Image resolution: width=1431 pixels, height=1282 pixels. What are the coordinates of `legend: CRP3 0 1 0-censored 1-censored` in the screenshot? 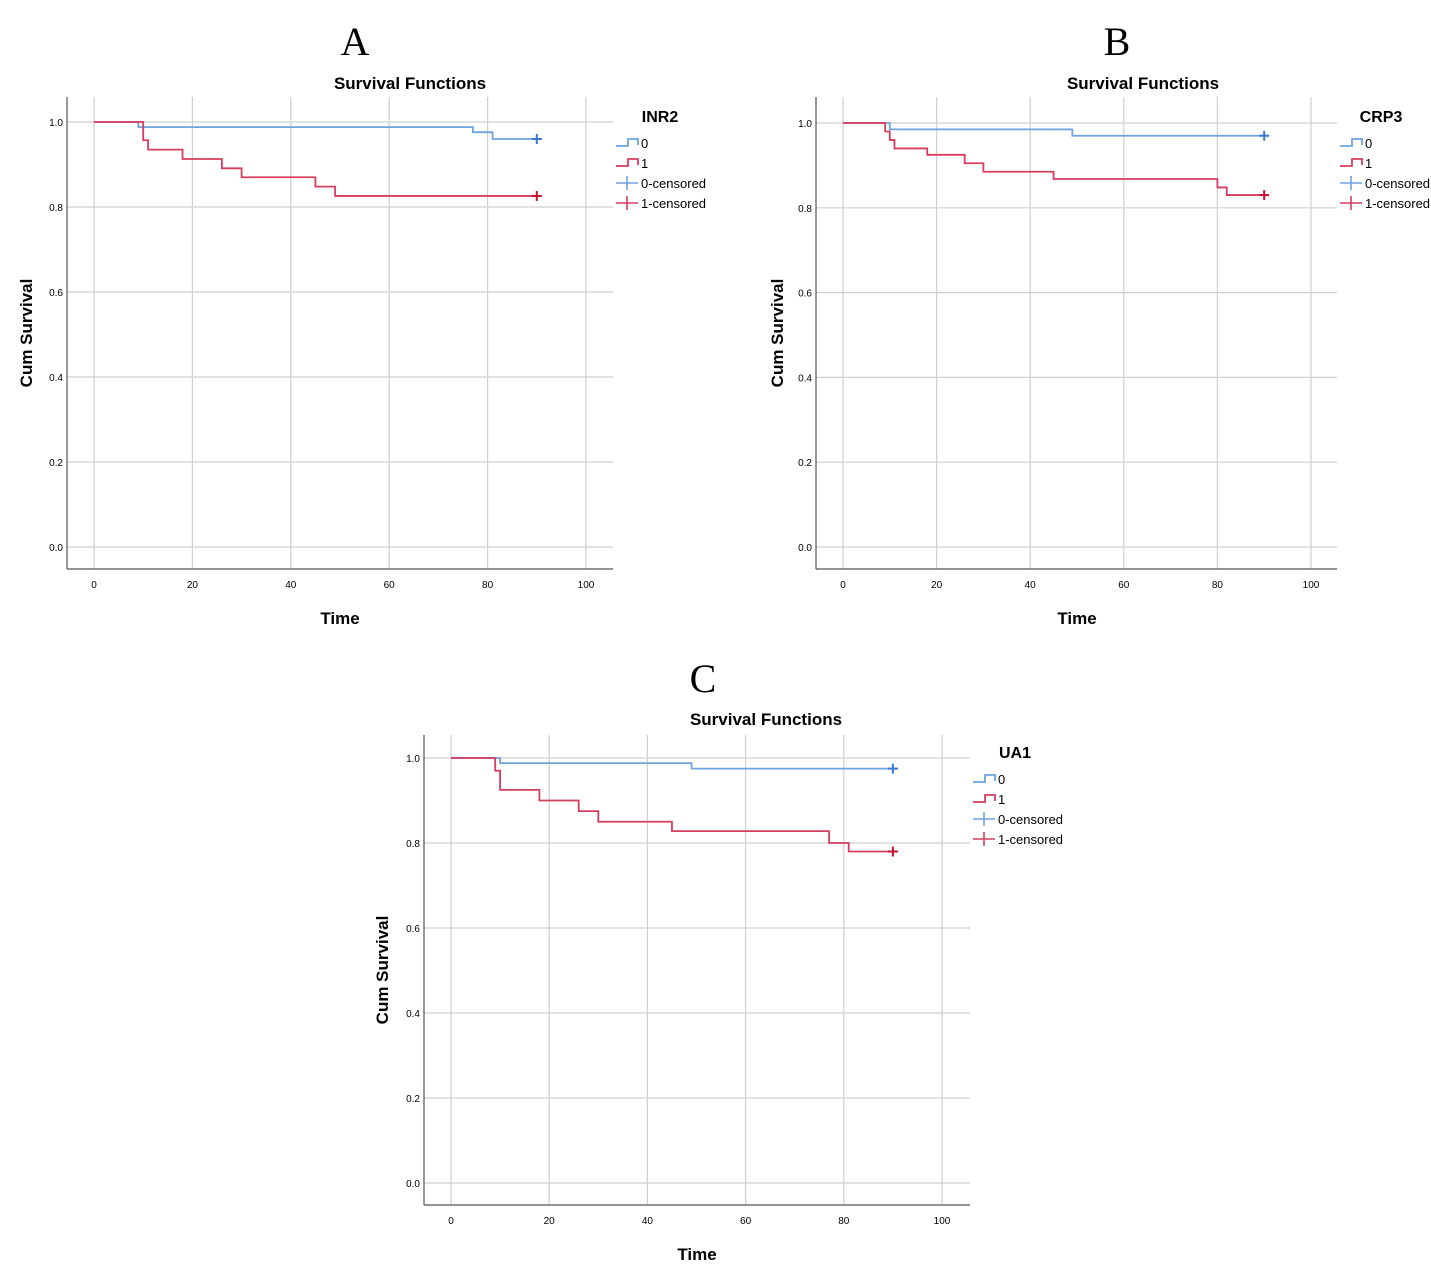 It's located at (1385, 160).